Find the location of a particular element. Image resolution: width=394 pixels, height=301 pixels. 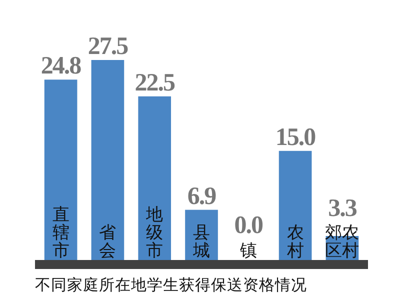

data-label: 22.5 is located at coordinates (154, 82).